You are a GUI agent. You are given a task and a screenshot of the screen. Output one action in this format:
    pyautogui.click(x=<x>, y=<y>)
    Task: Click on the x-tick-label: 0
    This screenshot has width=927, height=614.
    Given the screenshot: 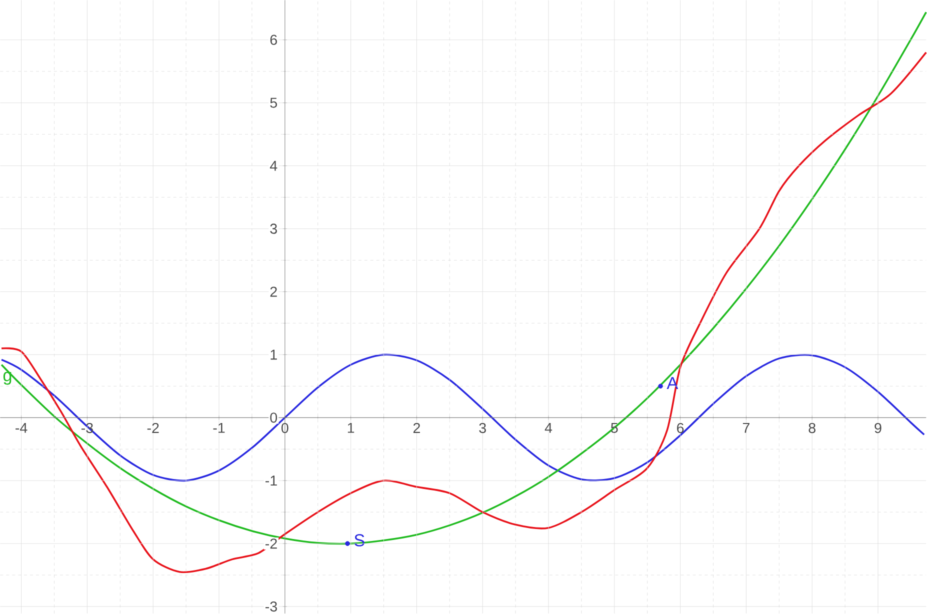 What is the action you would take?
    pyautogui.click(x=284, y=428)
    